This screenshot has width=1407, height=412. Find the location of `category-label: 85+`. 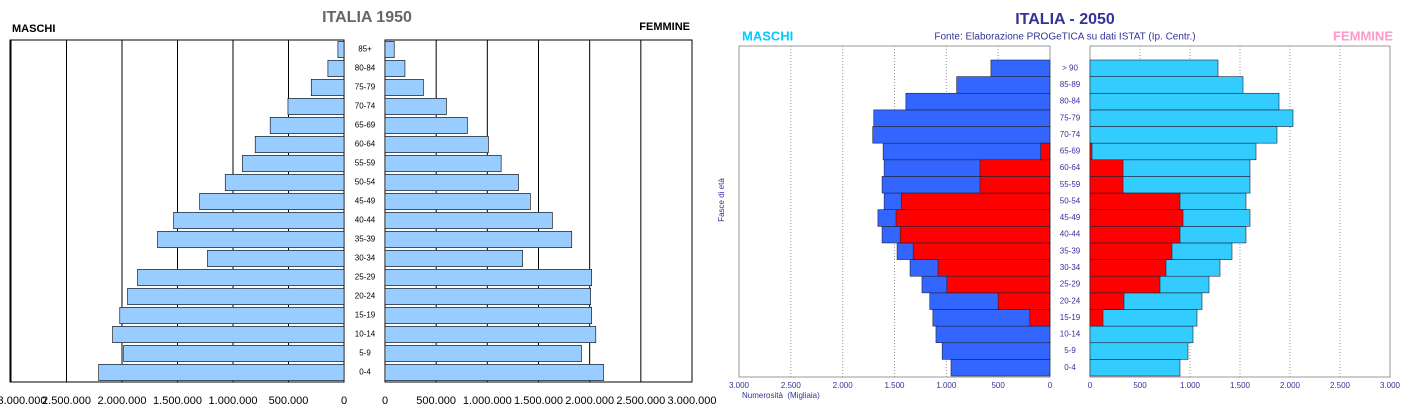

category-label: 85+ is located at coordinates (365, 49).